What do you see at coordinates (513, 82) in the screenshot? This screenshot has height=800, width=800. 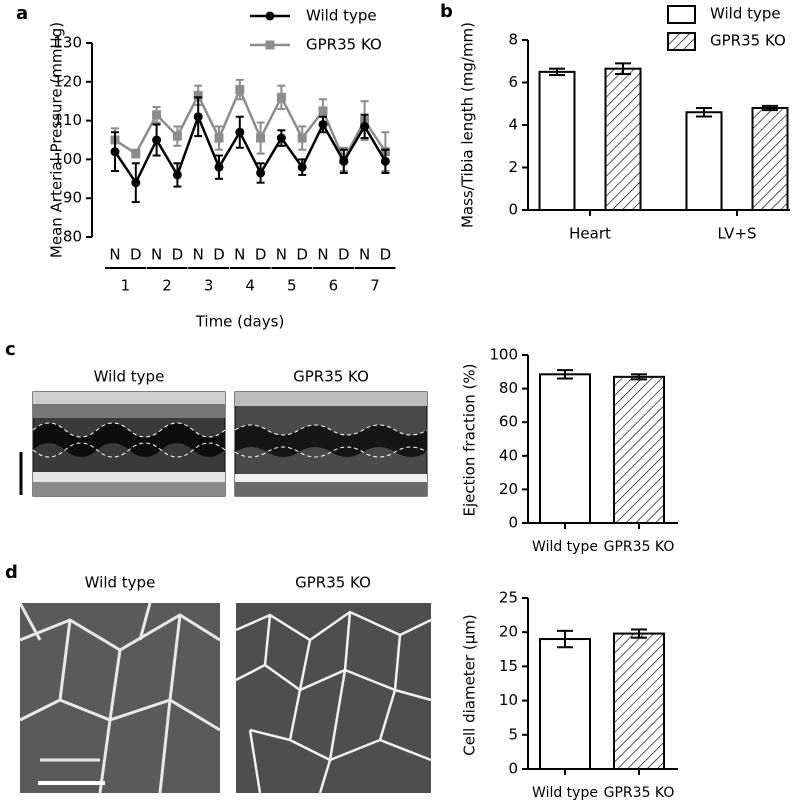 I see `y-tick-label: 6` at bounding box center [513, 82].